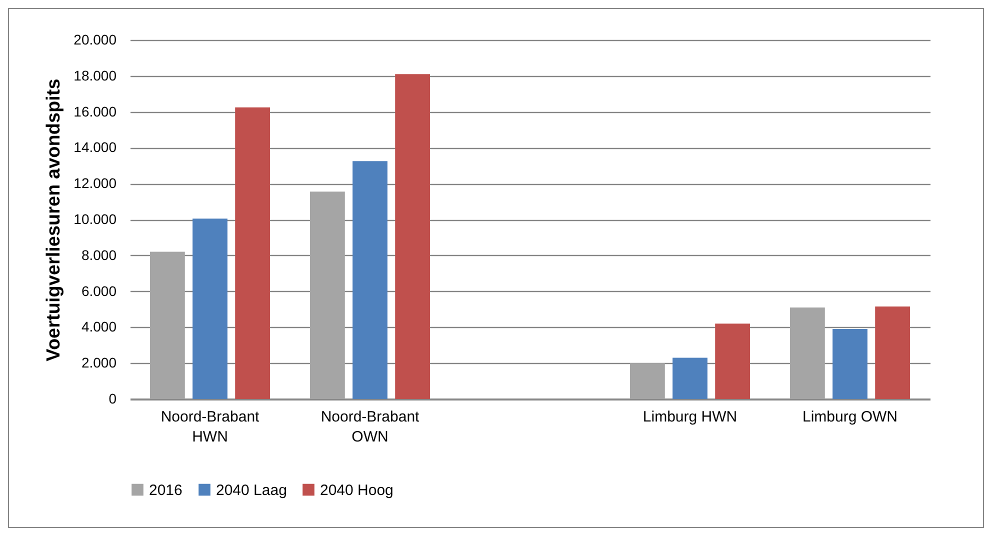 The width and height of the screenshot is (988, 534). I want to click on x-tick-label: Noord-Brabant HWN, so click(210, 427).